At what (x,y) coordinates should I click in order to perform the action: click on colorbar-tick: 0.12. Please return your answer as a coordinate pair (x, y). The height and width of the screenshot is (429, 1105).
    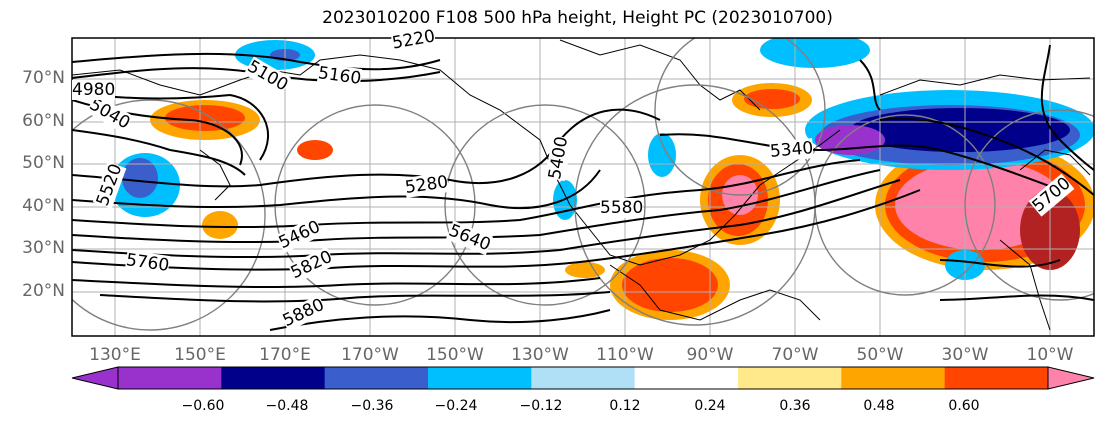
    Looking at the image, I should click on (625, 406).